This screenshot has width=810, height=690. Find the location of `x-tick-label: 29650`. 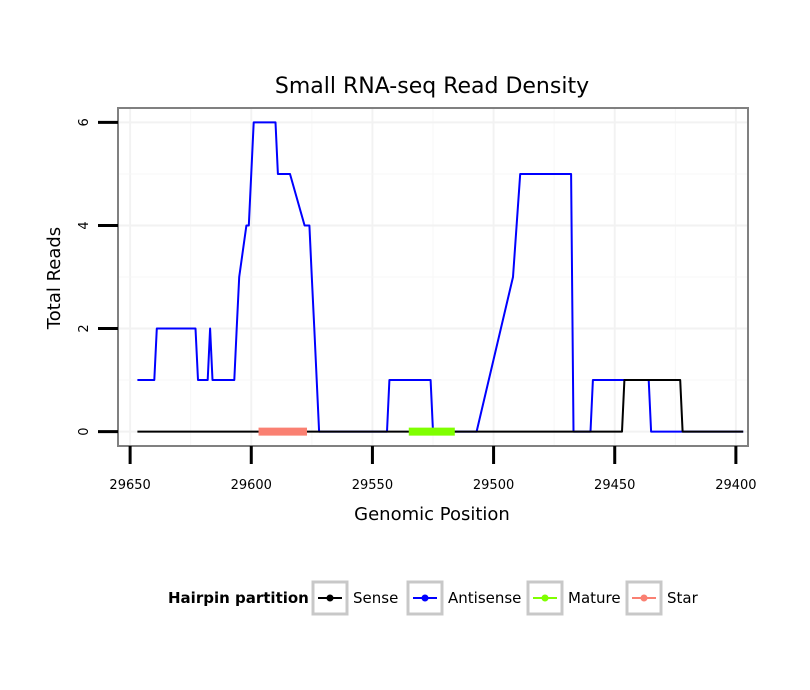

x-tick-label: 29650 is located at coordinates (129, 485).